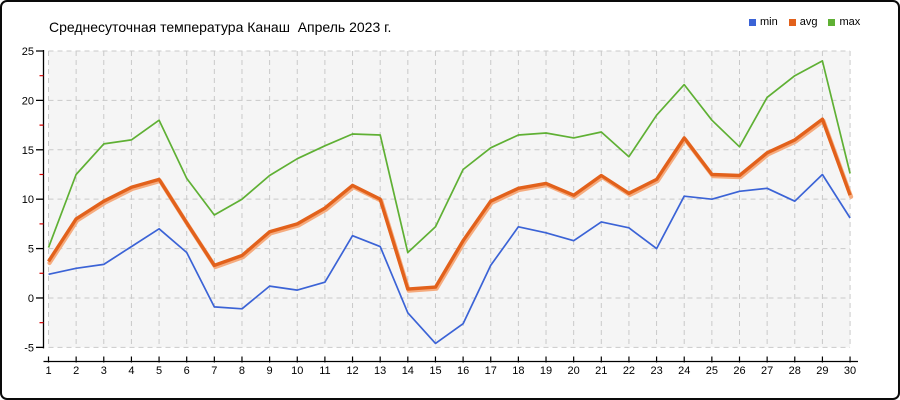  I want to click on legend-swatch-avg-icon, so click(792, 22).